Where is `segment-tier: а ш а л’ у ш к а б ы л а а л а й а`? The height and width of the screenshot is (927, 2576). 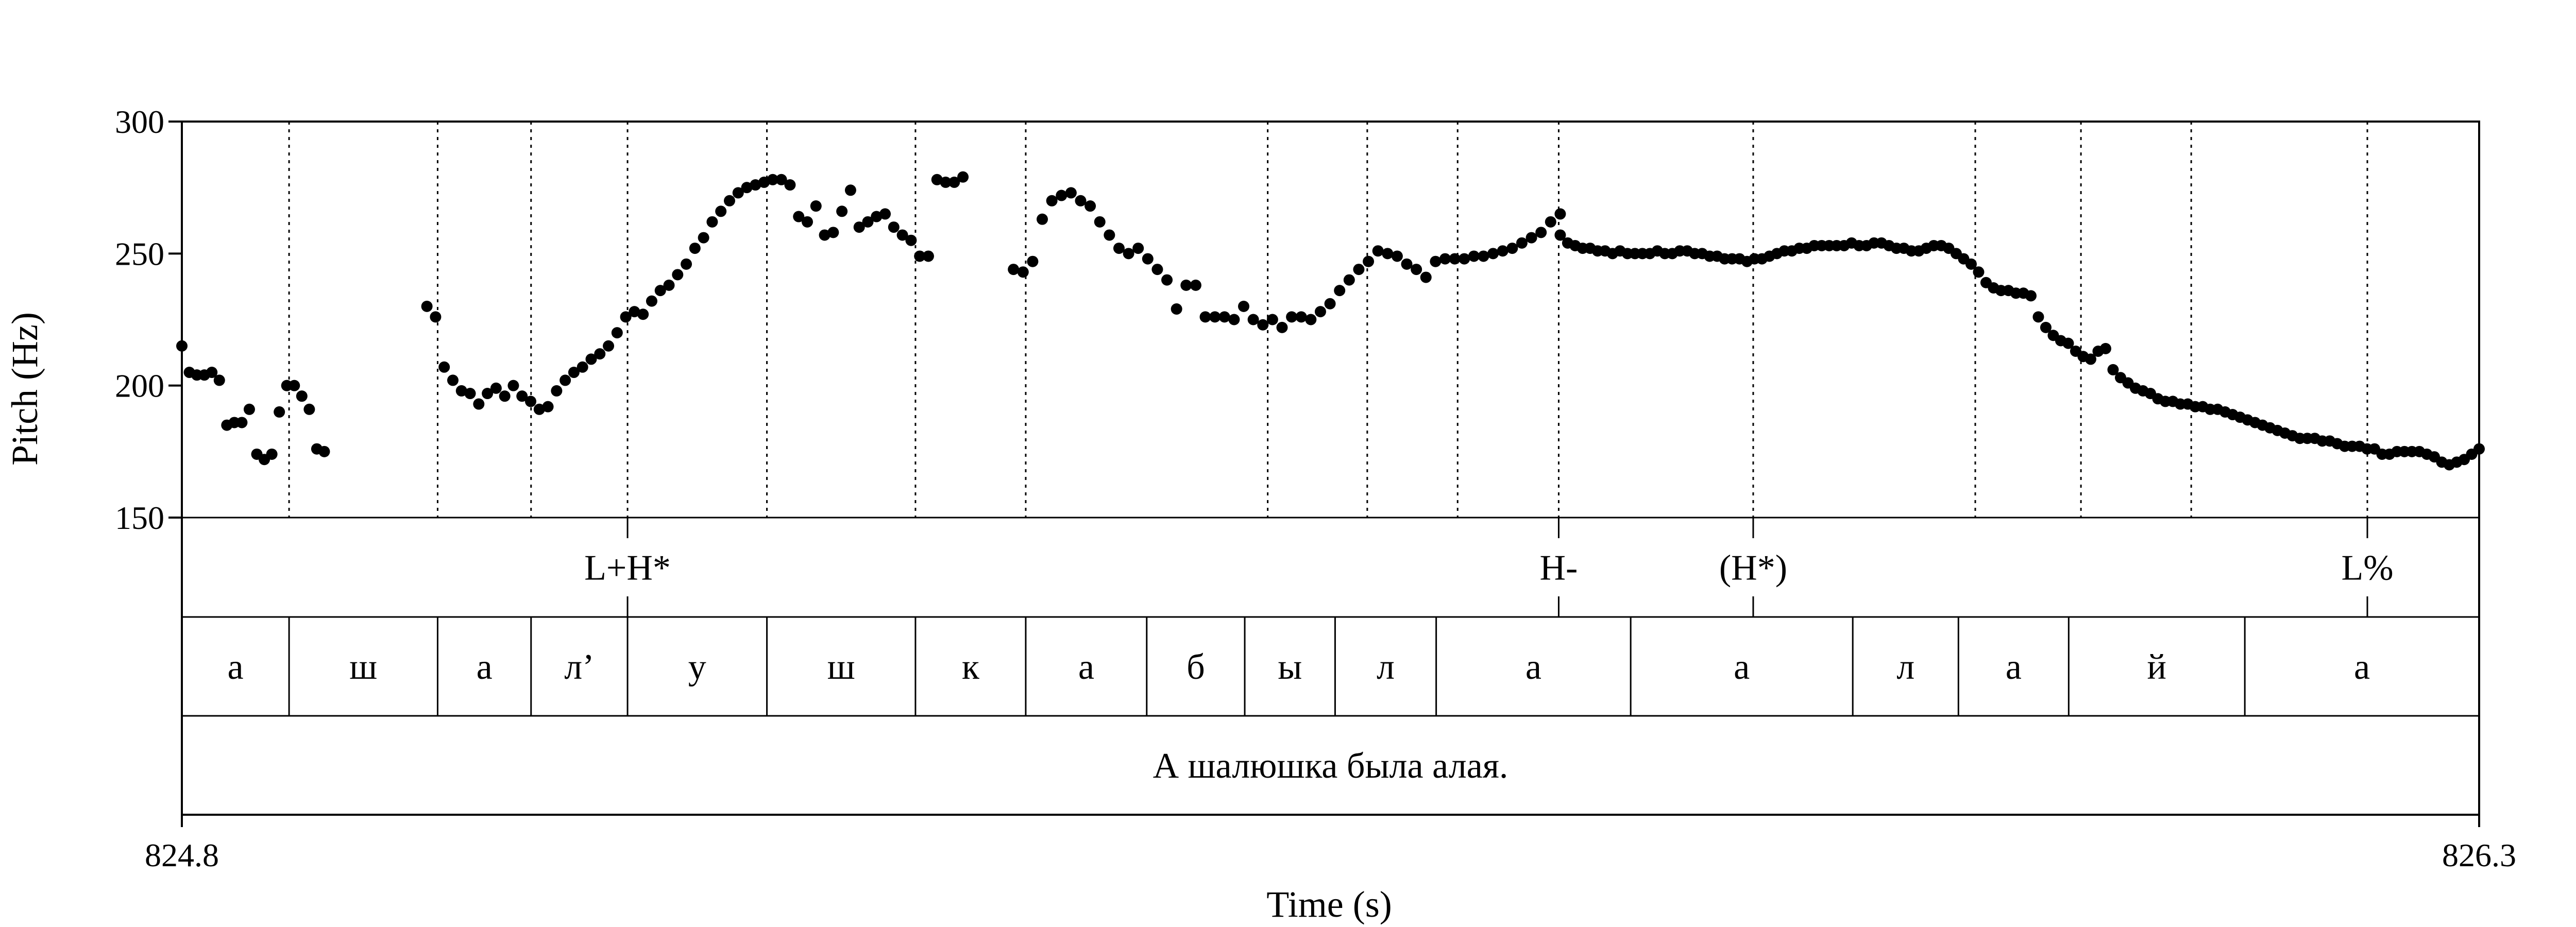
segment-tier: а ш а л’ у ш к а б ы л а а л а й а is located at coordinates (1299, 666).